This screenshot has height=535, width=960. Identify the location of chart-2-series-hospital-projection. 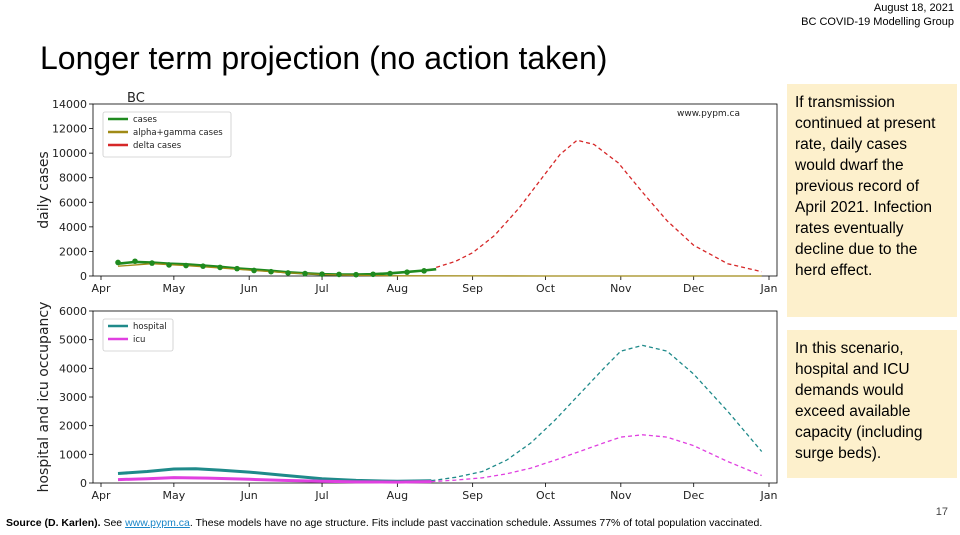
(597, 413).